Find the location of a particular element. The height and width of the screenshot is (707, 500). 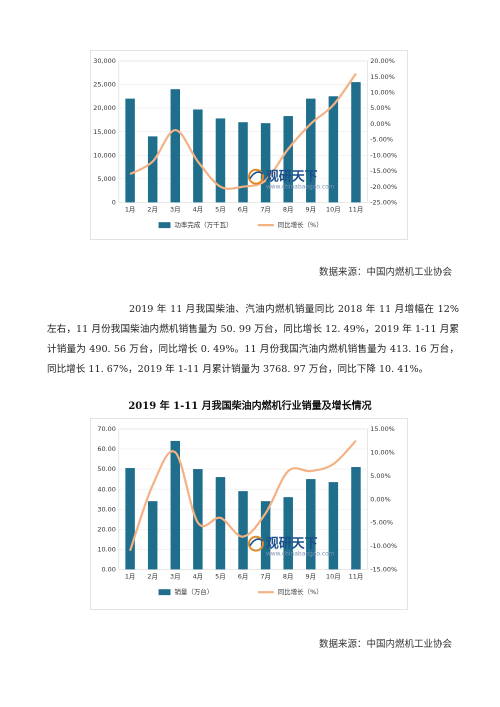

y-left-tick-label: 25,000 is located at coordinates (104, 85).